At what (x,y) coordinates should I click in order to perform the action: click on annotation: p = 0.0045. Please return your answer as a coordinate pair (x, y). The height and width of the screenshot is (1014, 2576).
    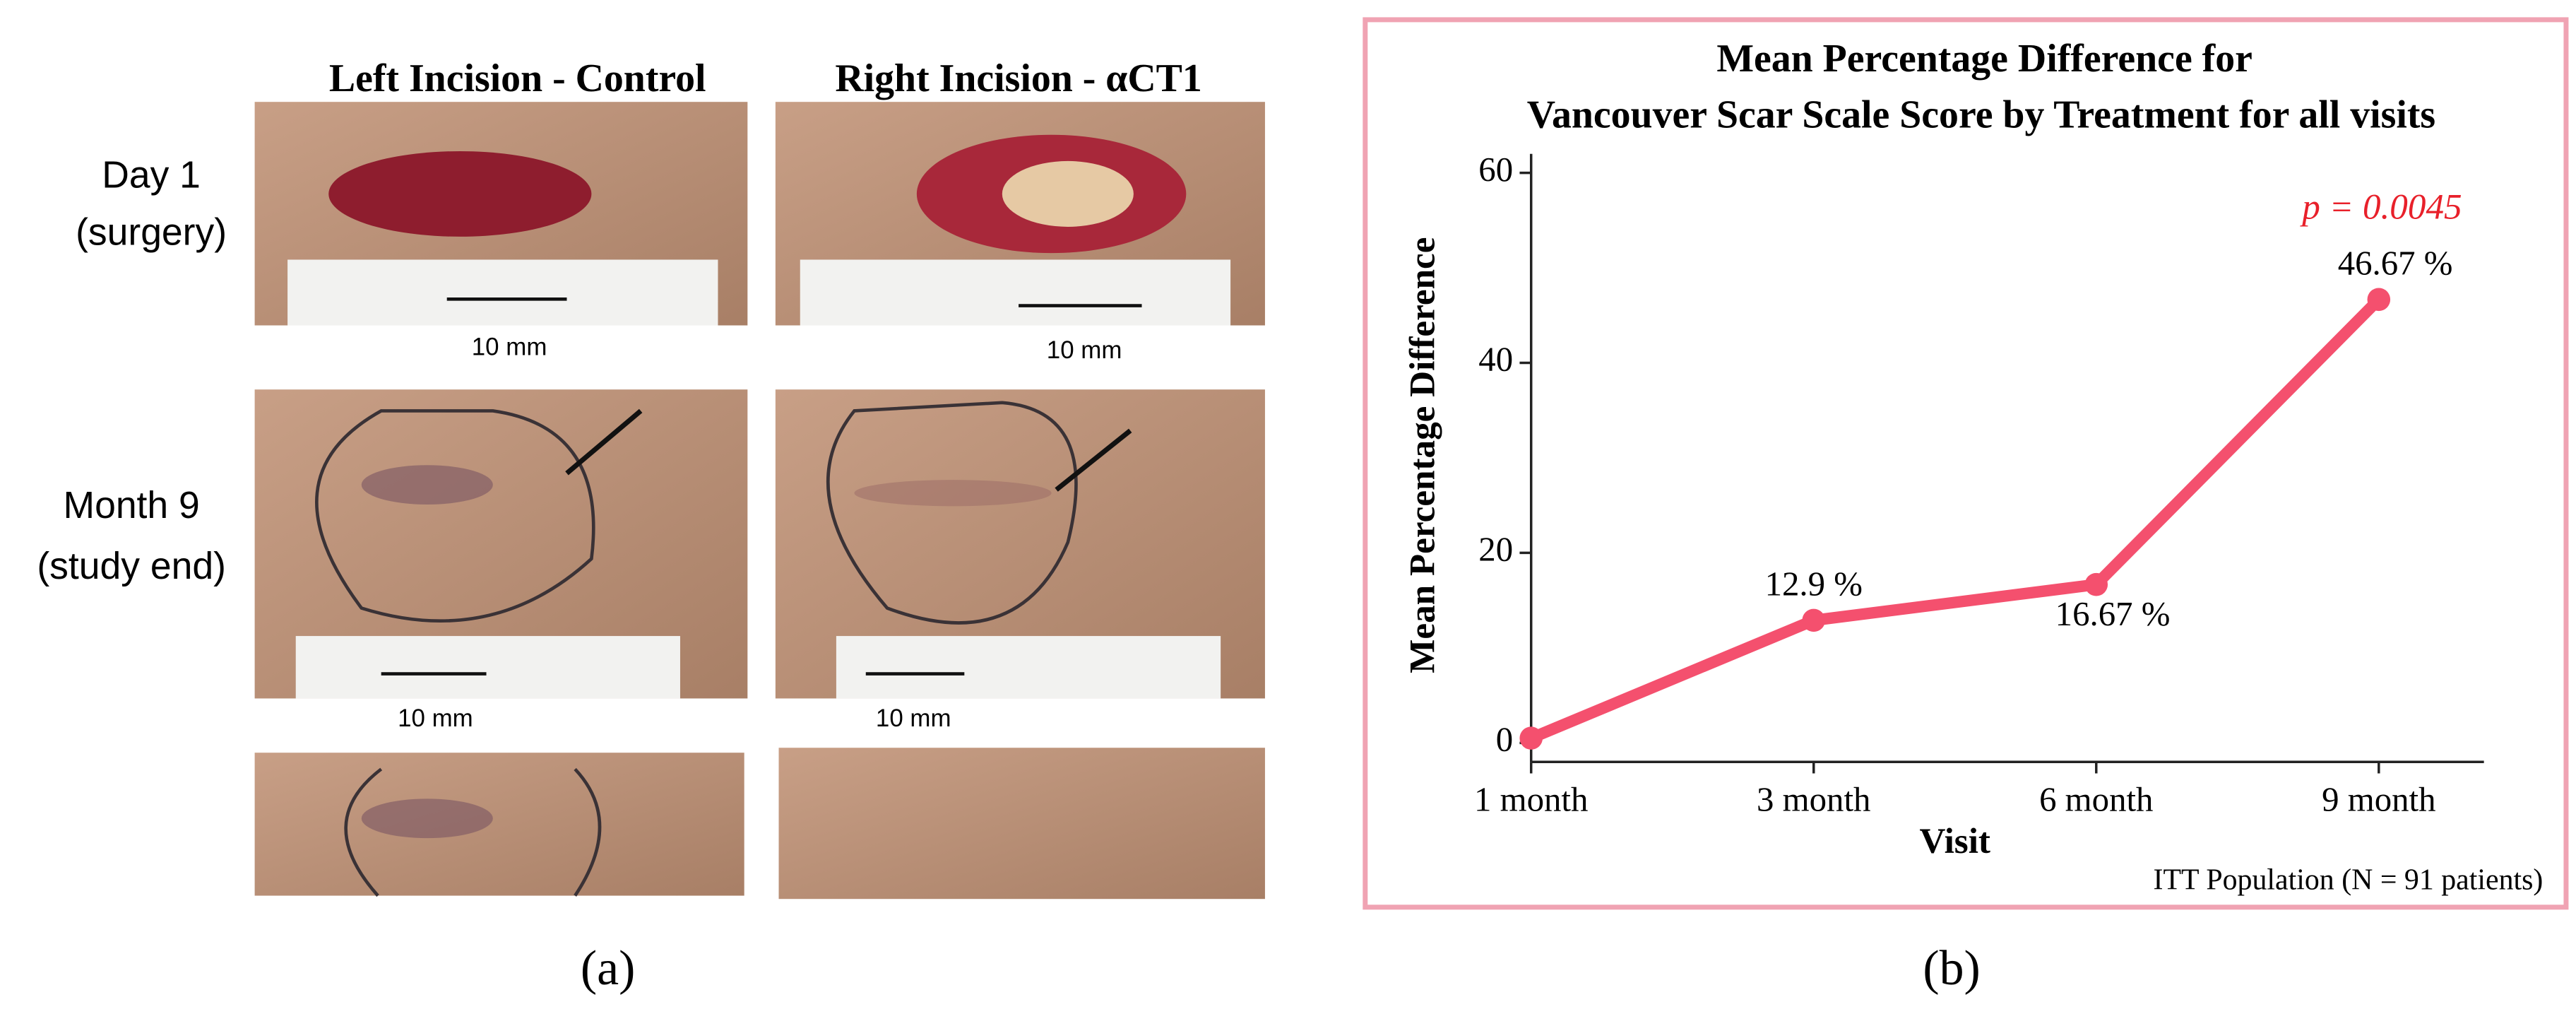
    Looking at the image, I should click on (2381, 207).